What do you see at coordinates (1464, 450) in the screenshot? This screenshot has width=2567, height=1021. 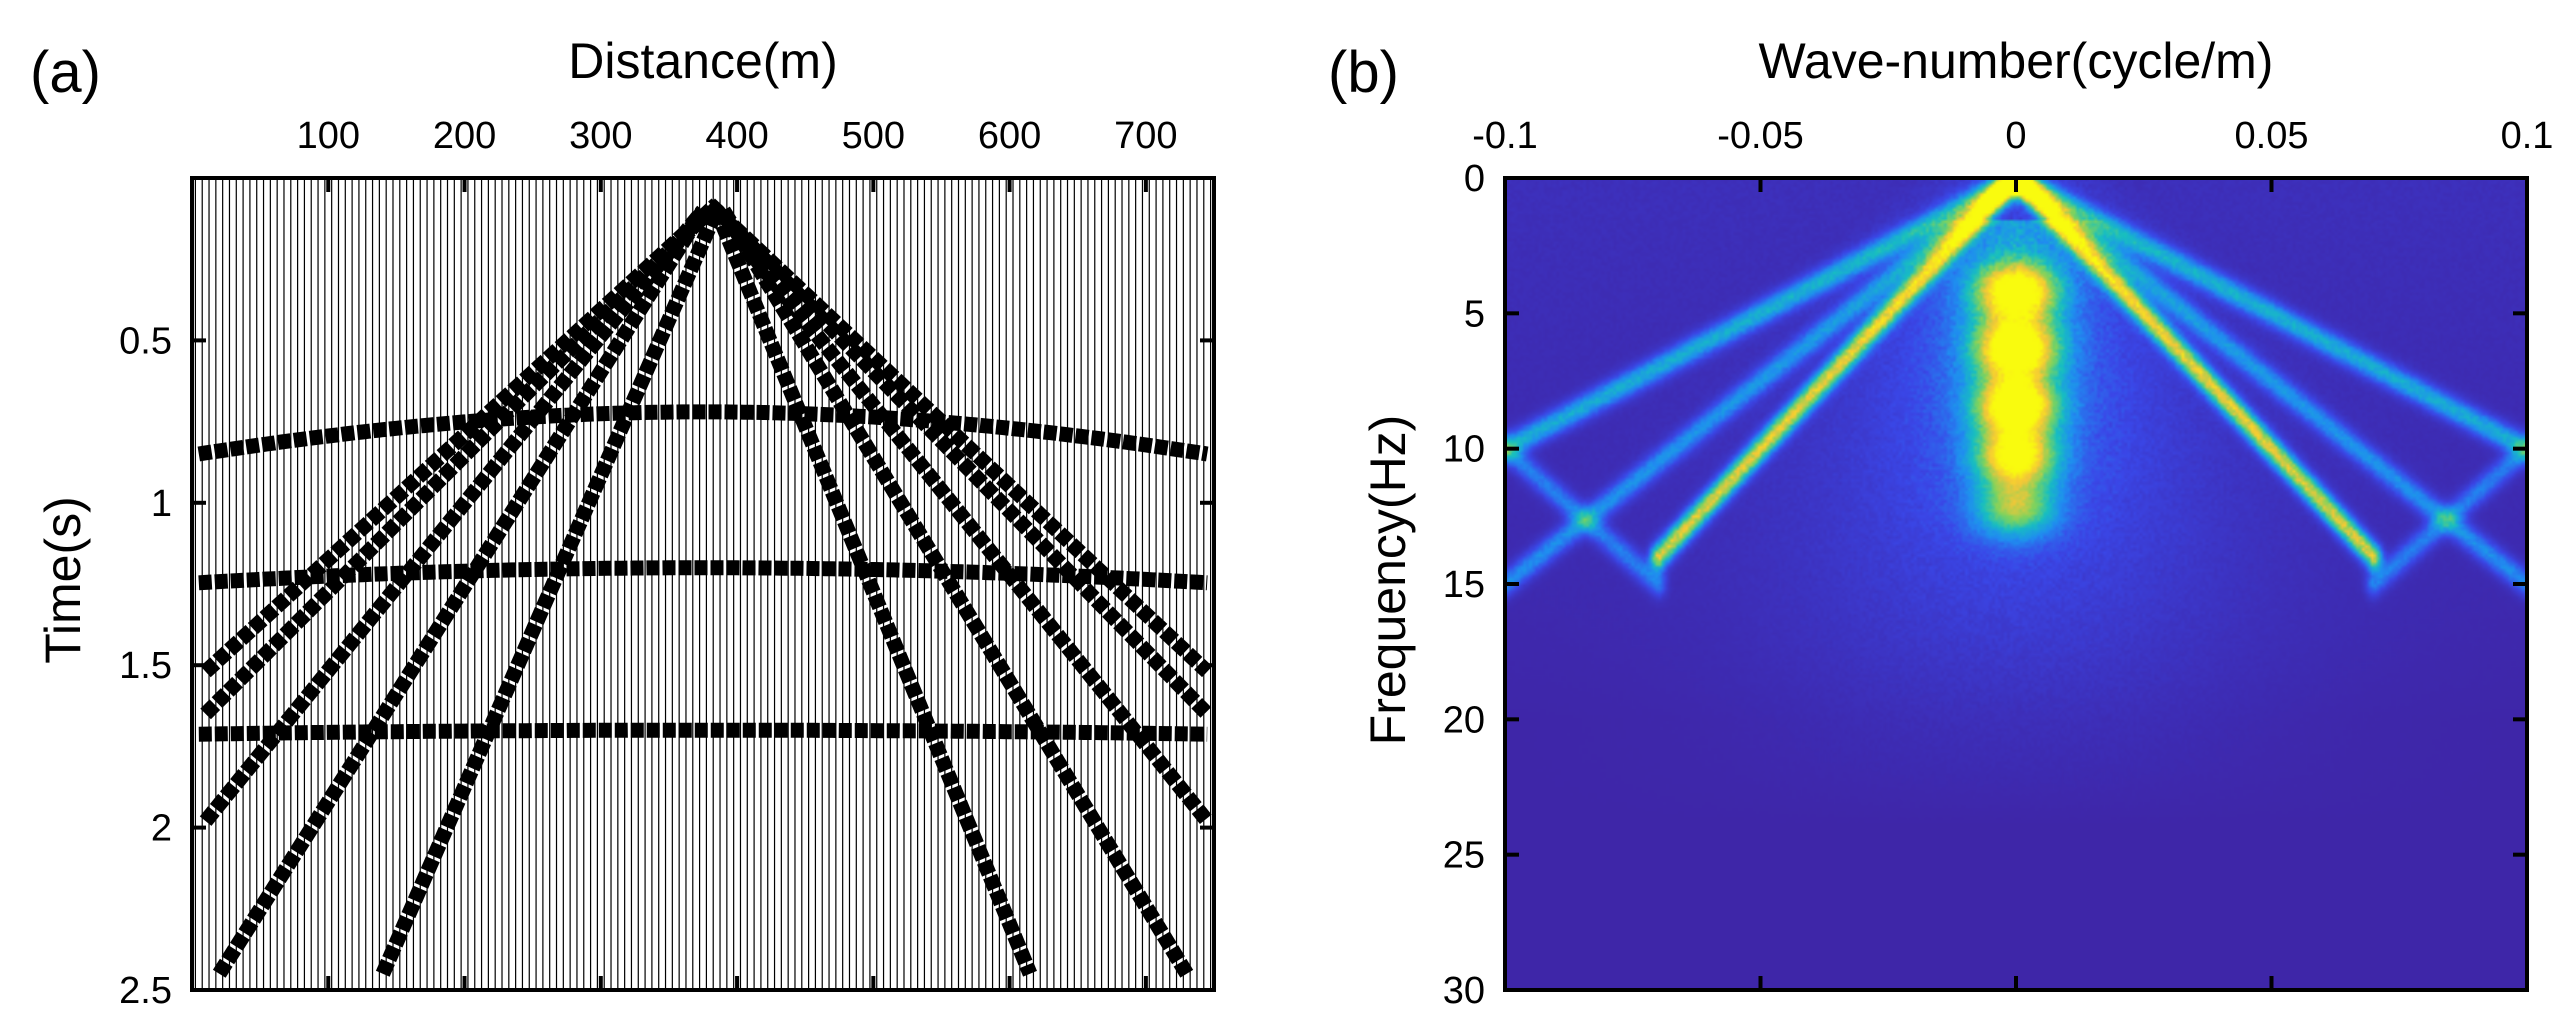 I see `y-tick-label: 10` at bounding box center [1464, 450].